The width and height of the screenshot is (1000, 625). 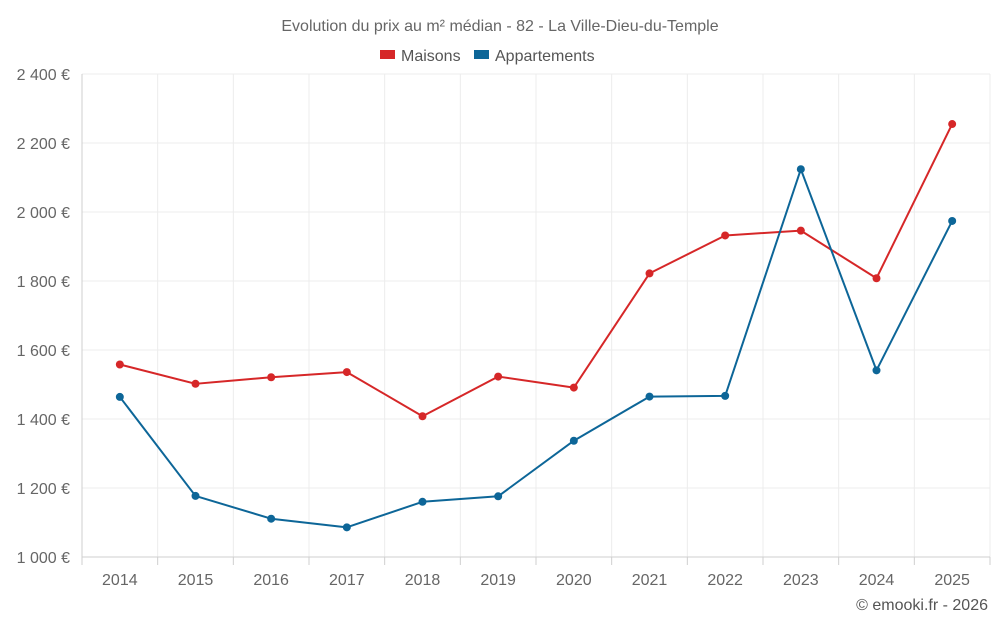 What do you see at coordinates (877, 580) in the screenshot?
I see `x-tick-label: 2024` at bounding box center [877, 580].